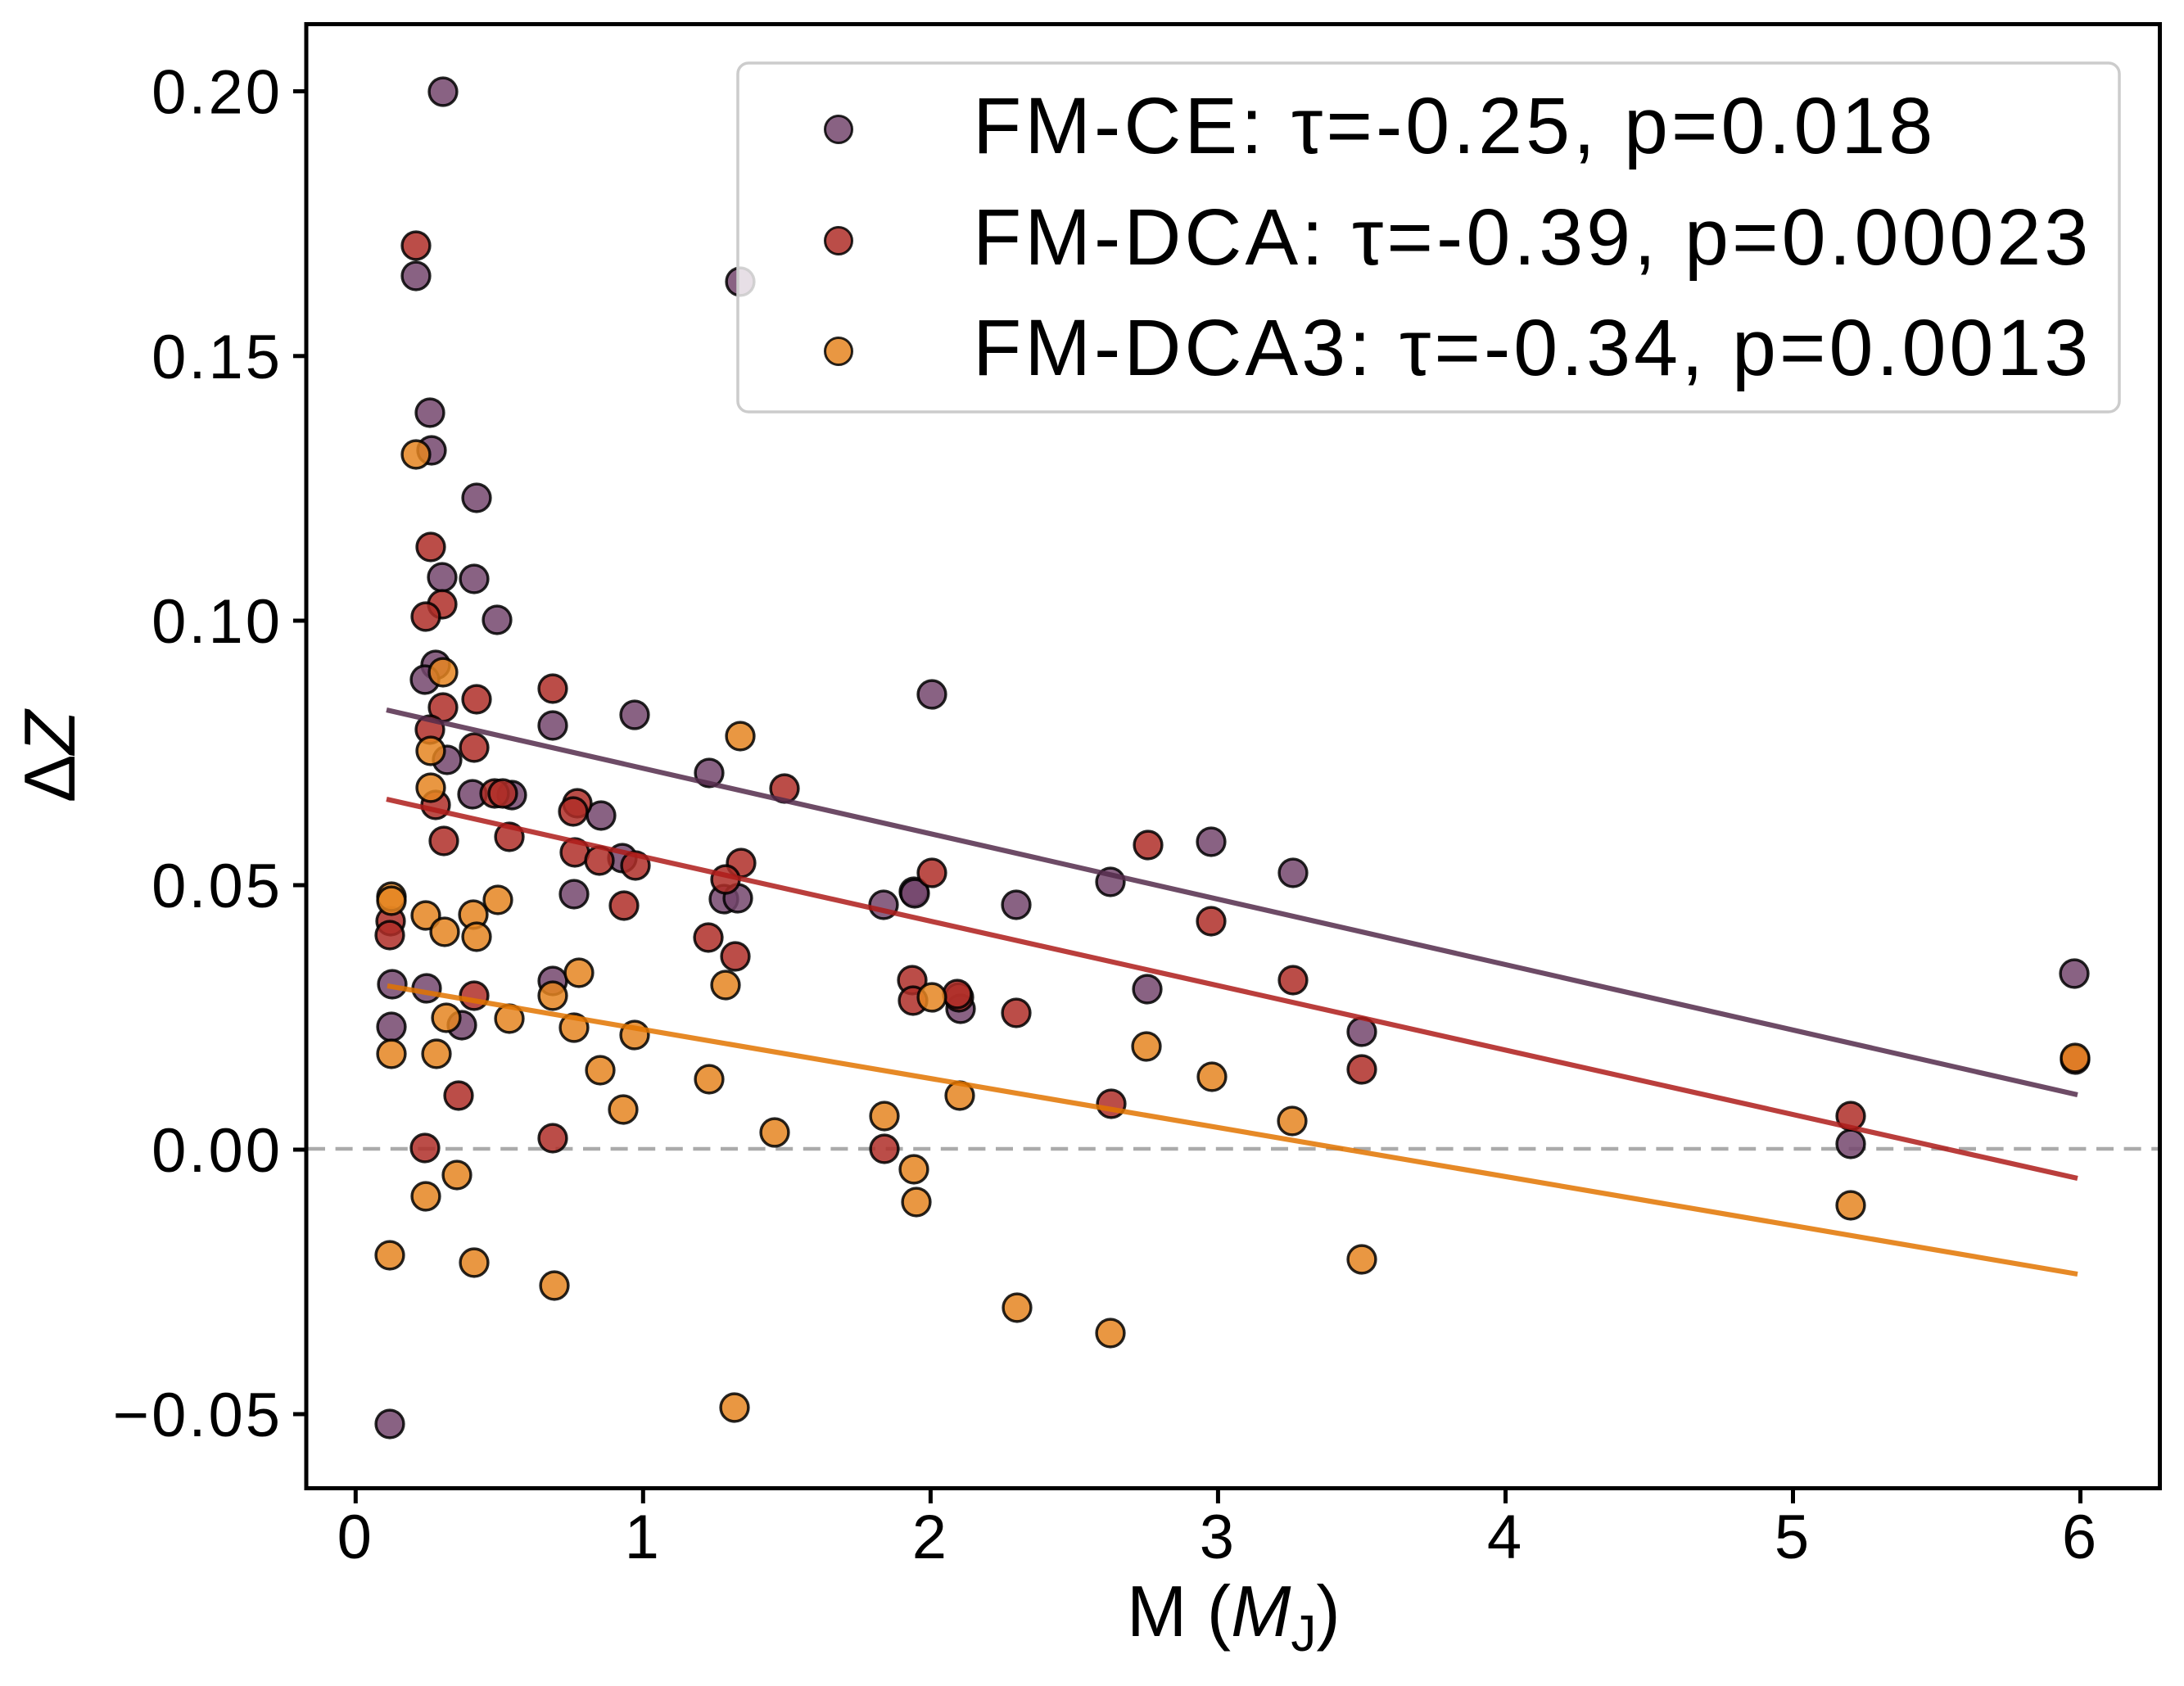 This screenshot has width=2184, height=1686. Describe the element at coordinates (931, 1537) in the screenshot. I see `svg-text: 2` at that location.